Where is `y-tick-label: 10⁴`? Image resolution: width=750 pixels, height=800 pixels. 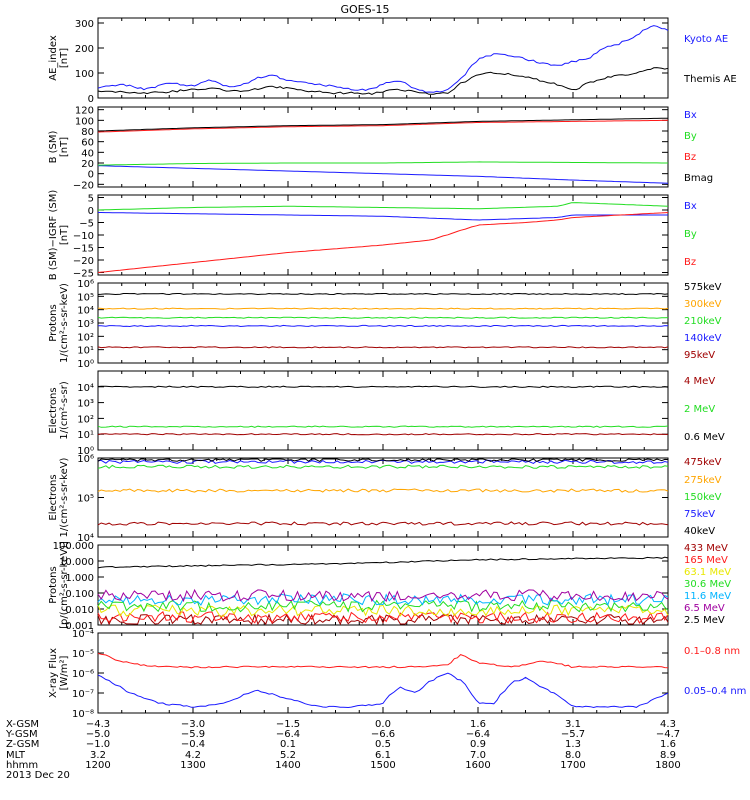 y-tick-label: 10⁴ is located at coordinates (85, 538).